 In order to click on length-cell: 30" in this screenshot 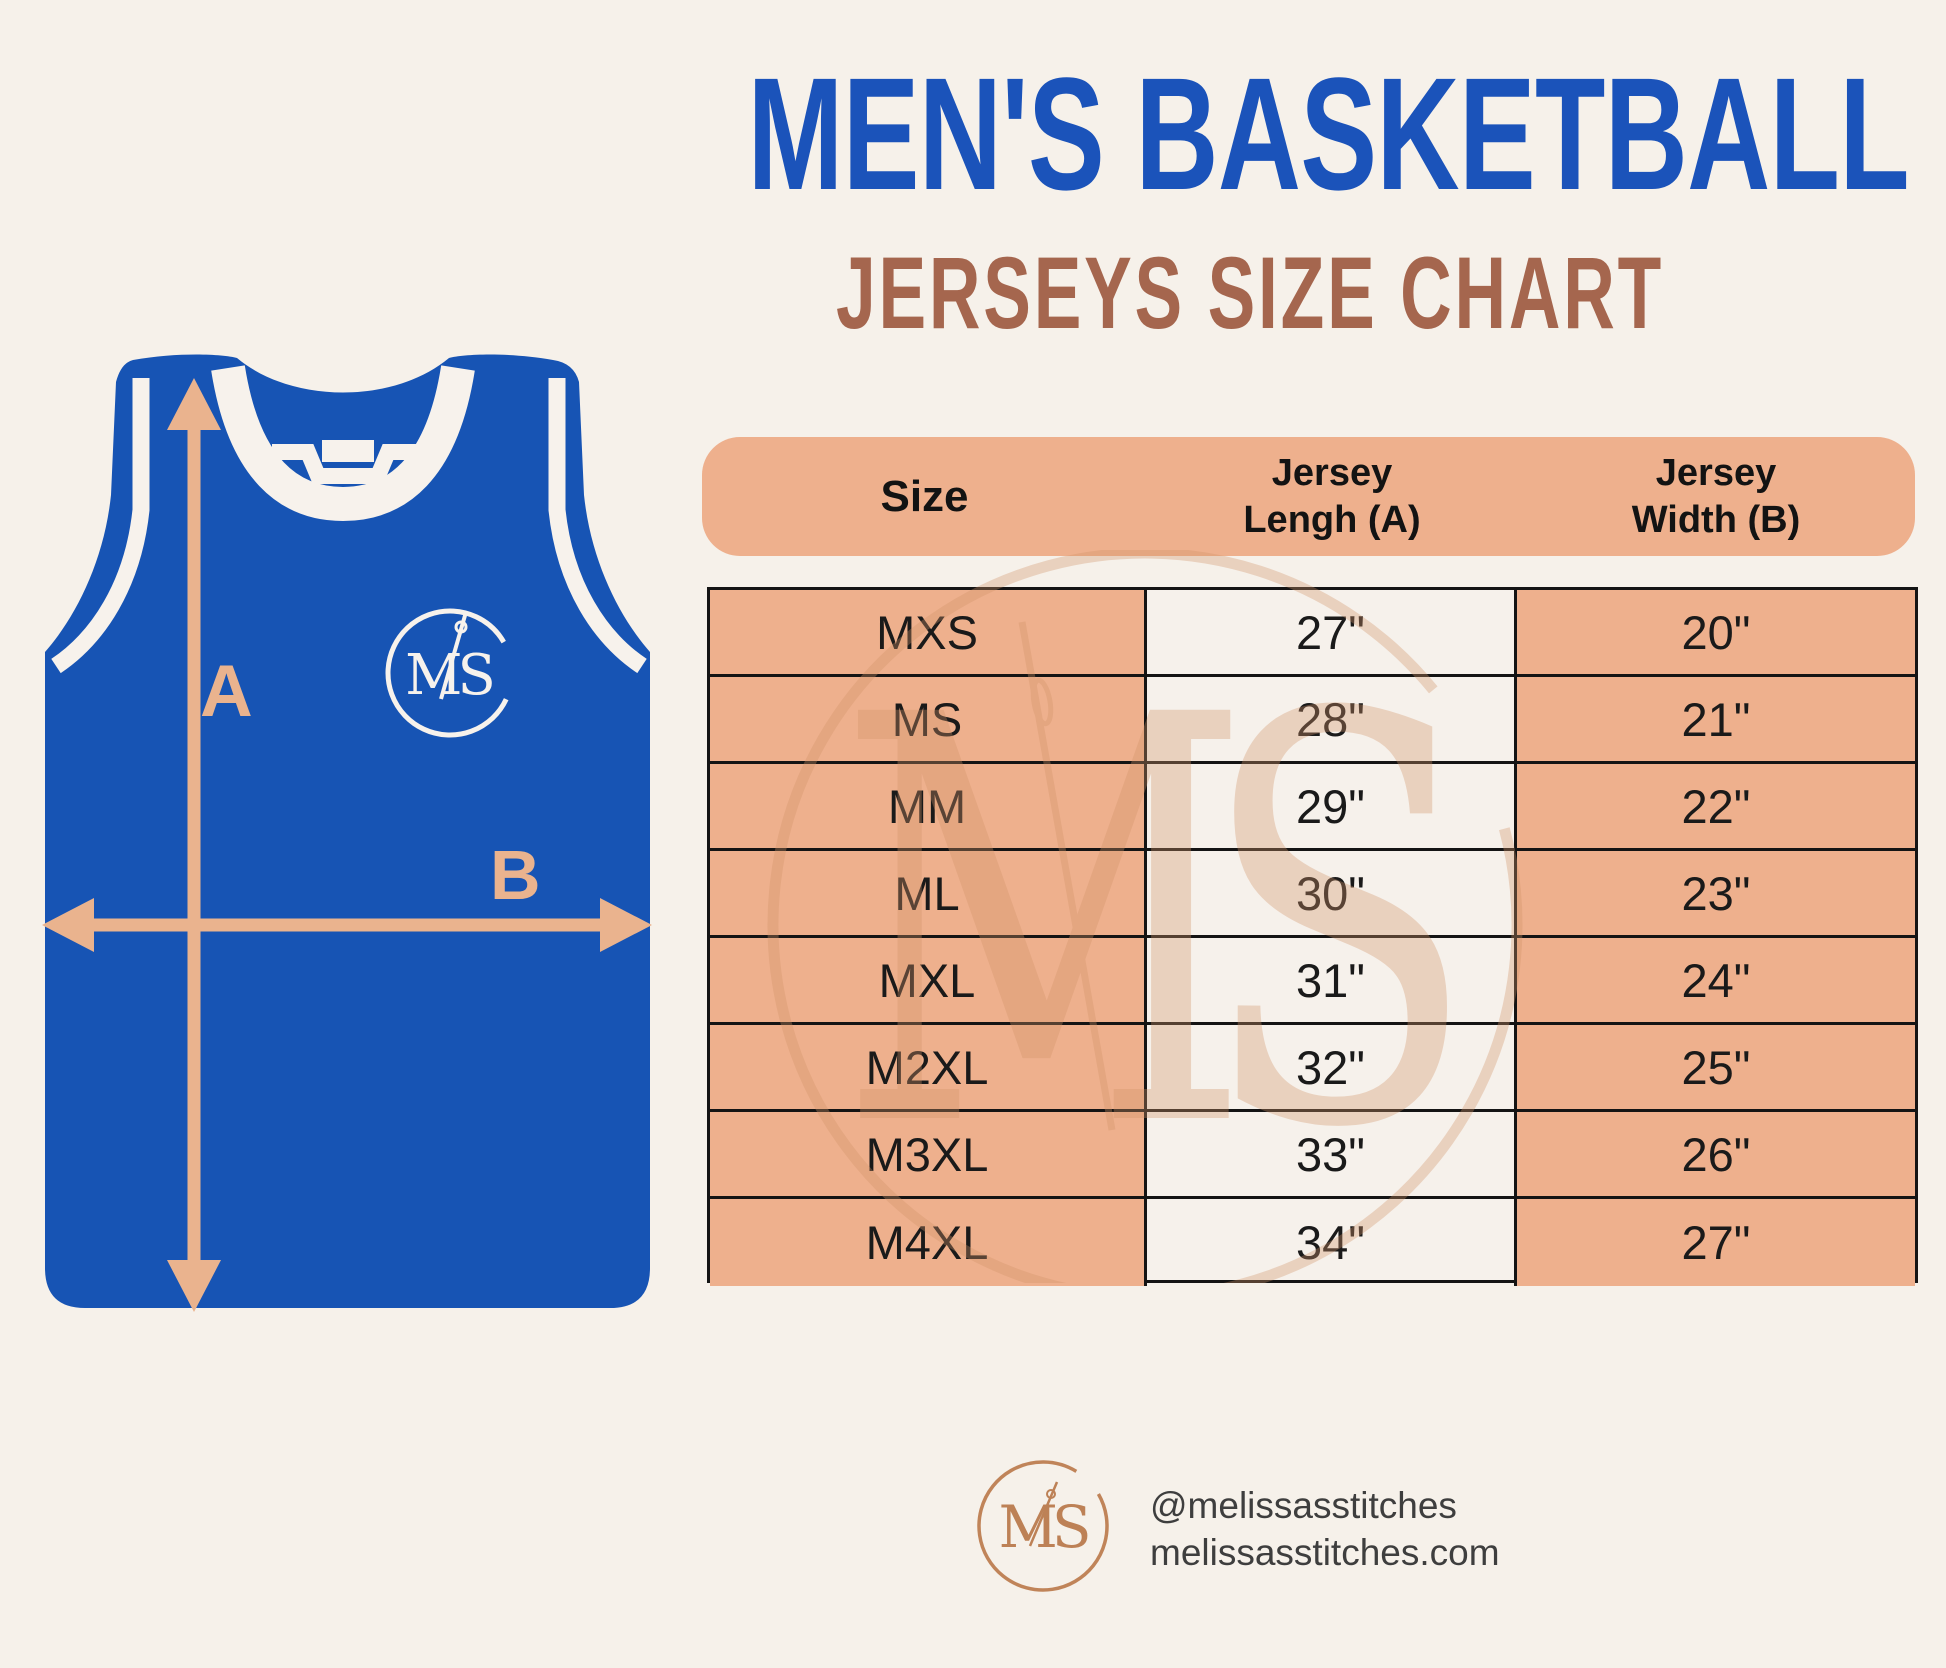, I will do `click(1332, 894)`.